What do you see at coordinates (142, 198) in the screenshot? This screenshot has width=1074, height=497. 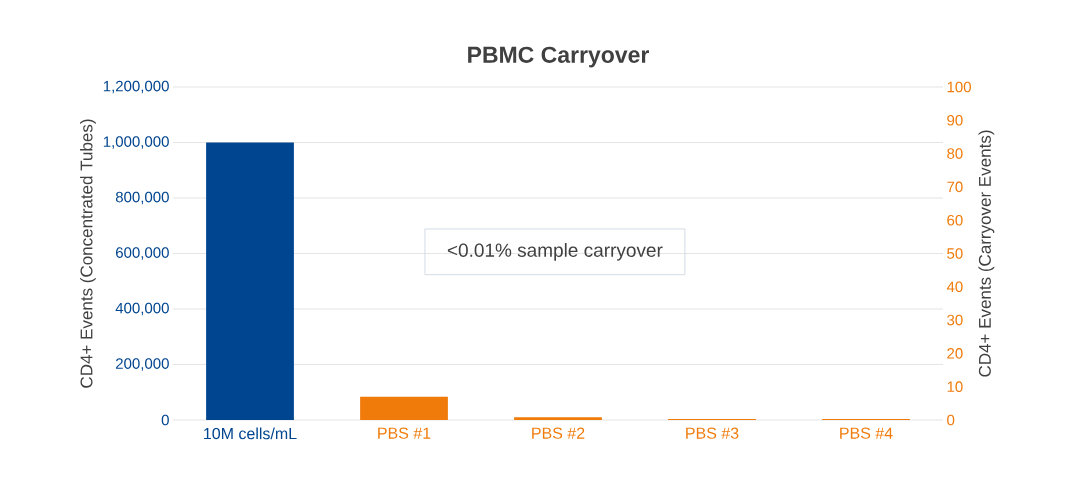 I see `y-tick-label: 800,000` at bounding box center [142, 198].